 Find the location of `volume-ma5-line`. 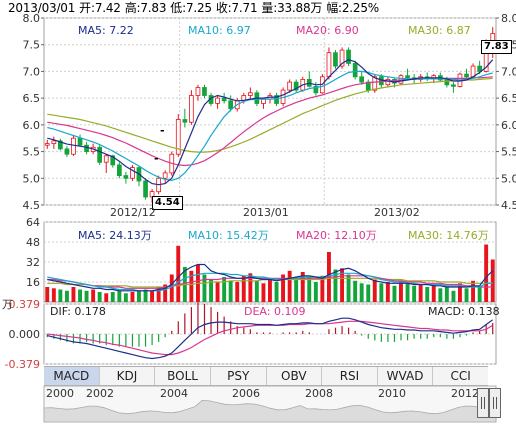

volume-ma5-line is located at coordinates (270, 277).